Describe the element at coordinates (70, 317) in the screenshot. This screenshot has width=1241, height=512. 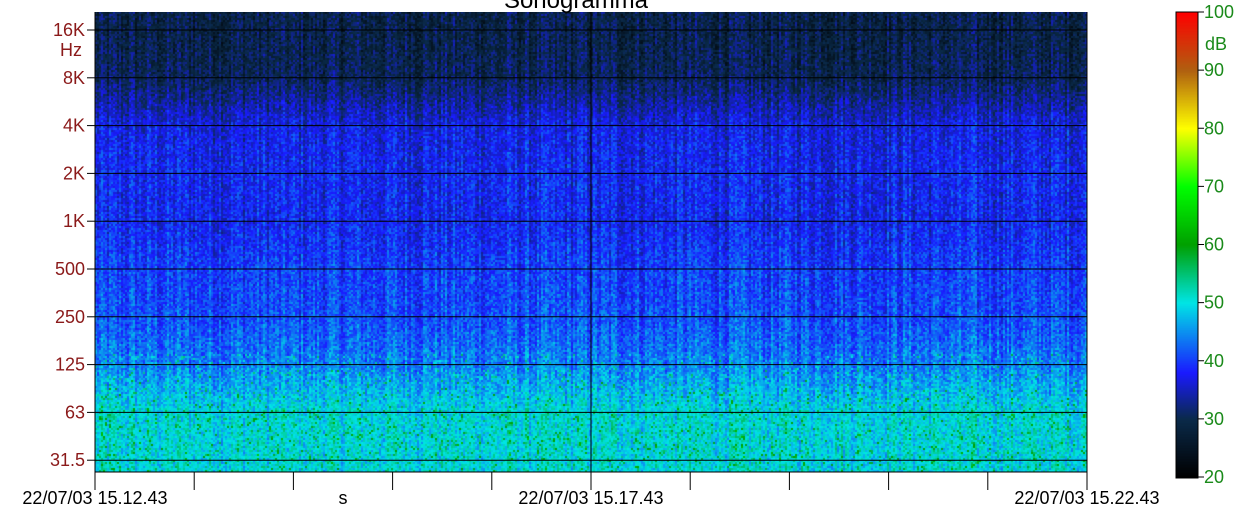
I see `y-tick-label: 250` at that location.